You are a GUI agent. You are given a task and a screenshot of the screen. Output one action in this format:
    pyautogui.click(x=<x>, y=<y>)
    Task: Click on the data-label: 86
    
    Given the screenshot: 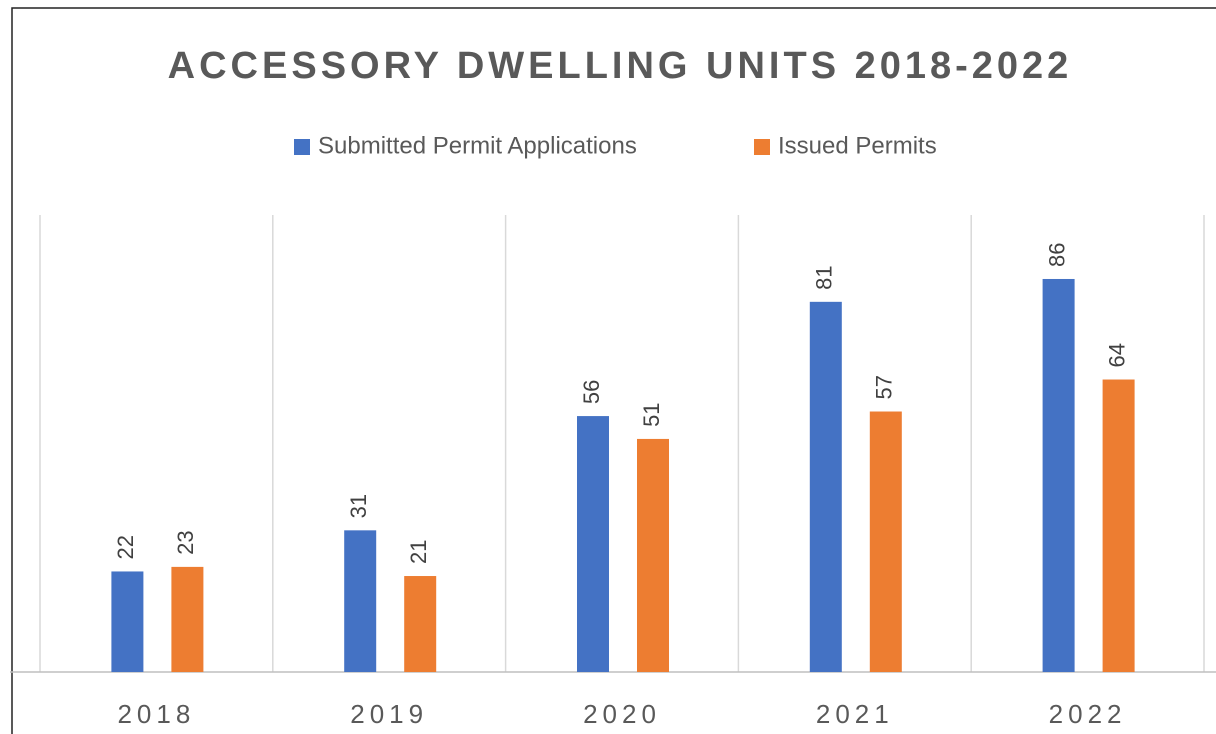 What is the action you would take?
    pyautogui.click(x=1056, y=254)
    